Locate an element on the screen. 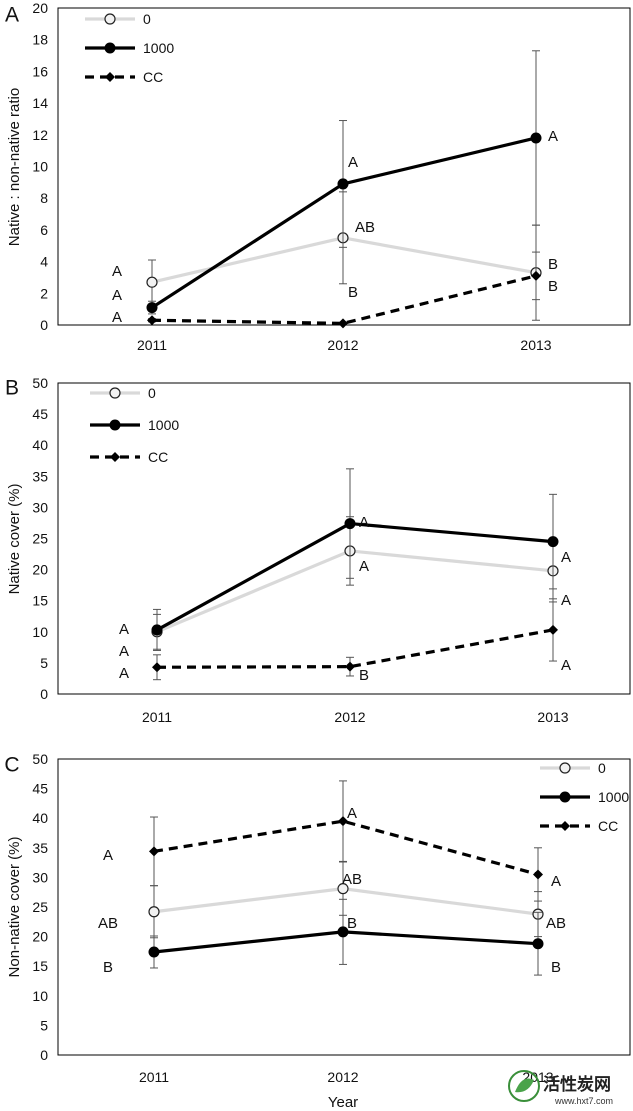 The image size is (633, 1111). panel-letter: A is located at coordinates (12, 15).